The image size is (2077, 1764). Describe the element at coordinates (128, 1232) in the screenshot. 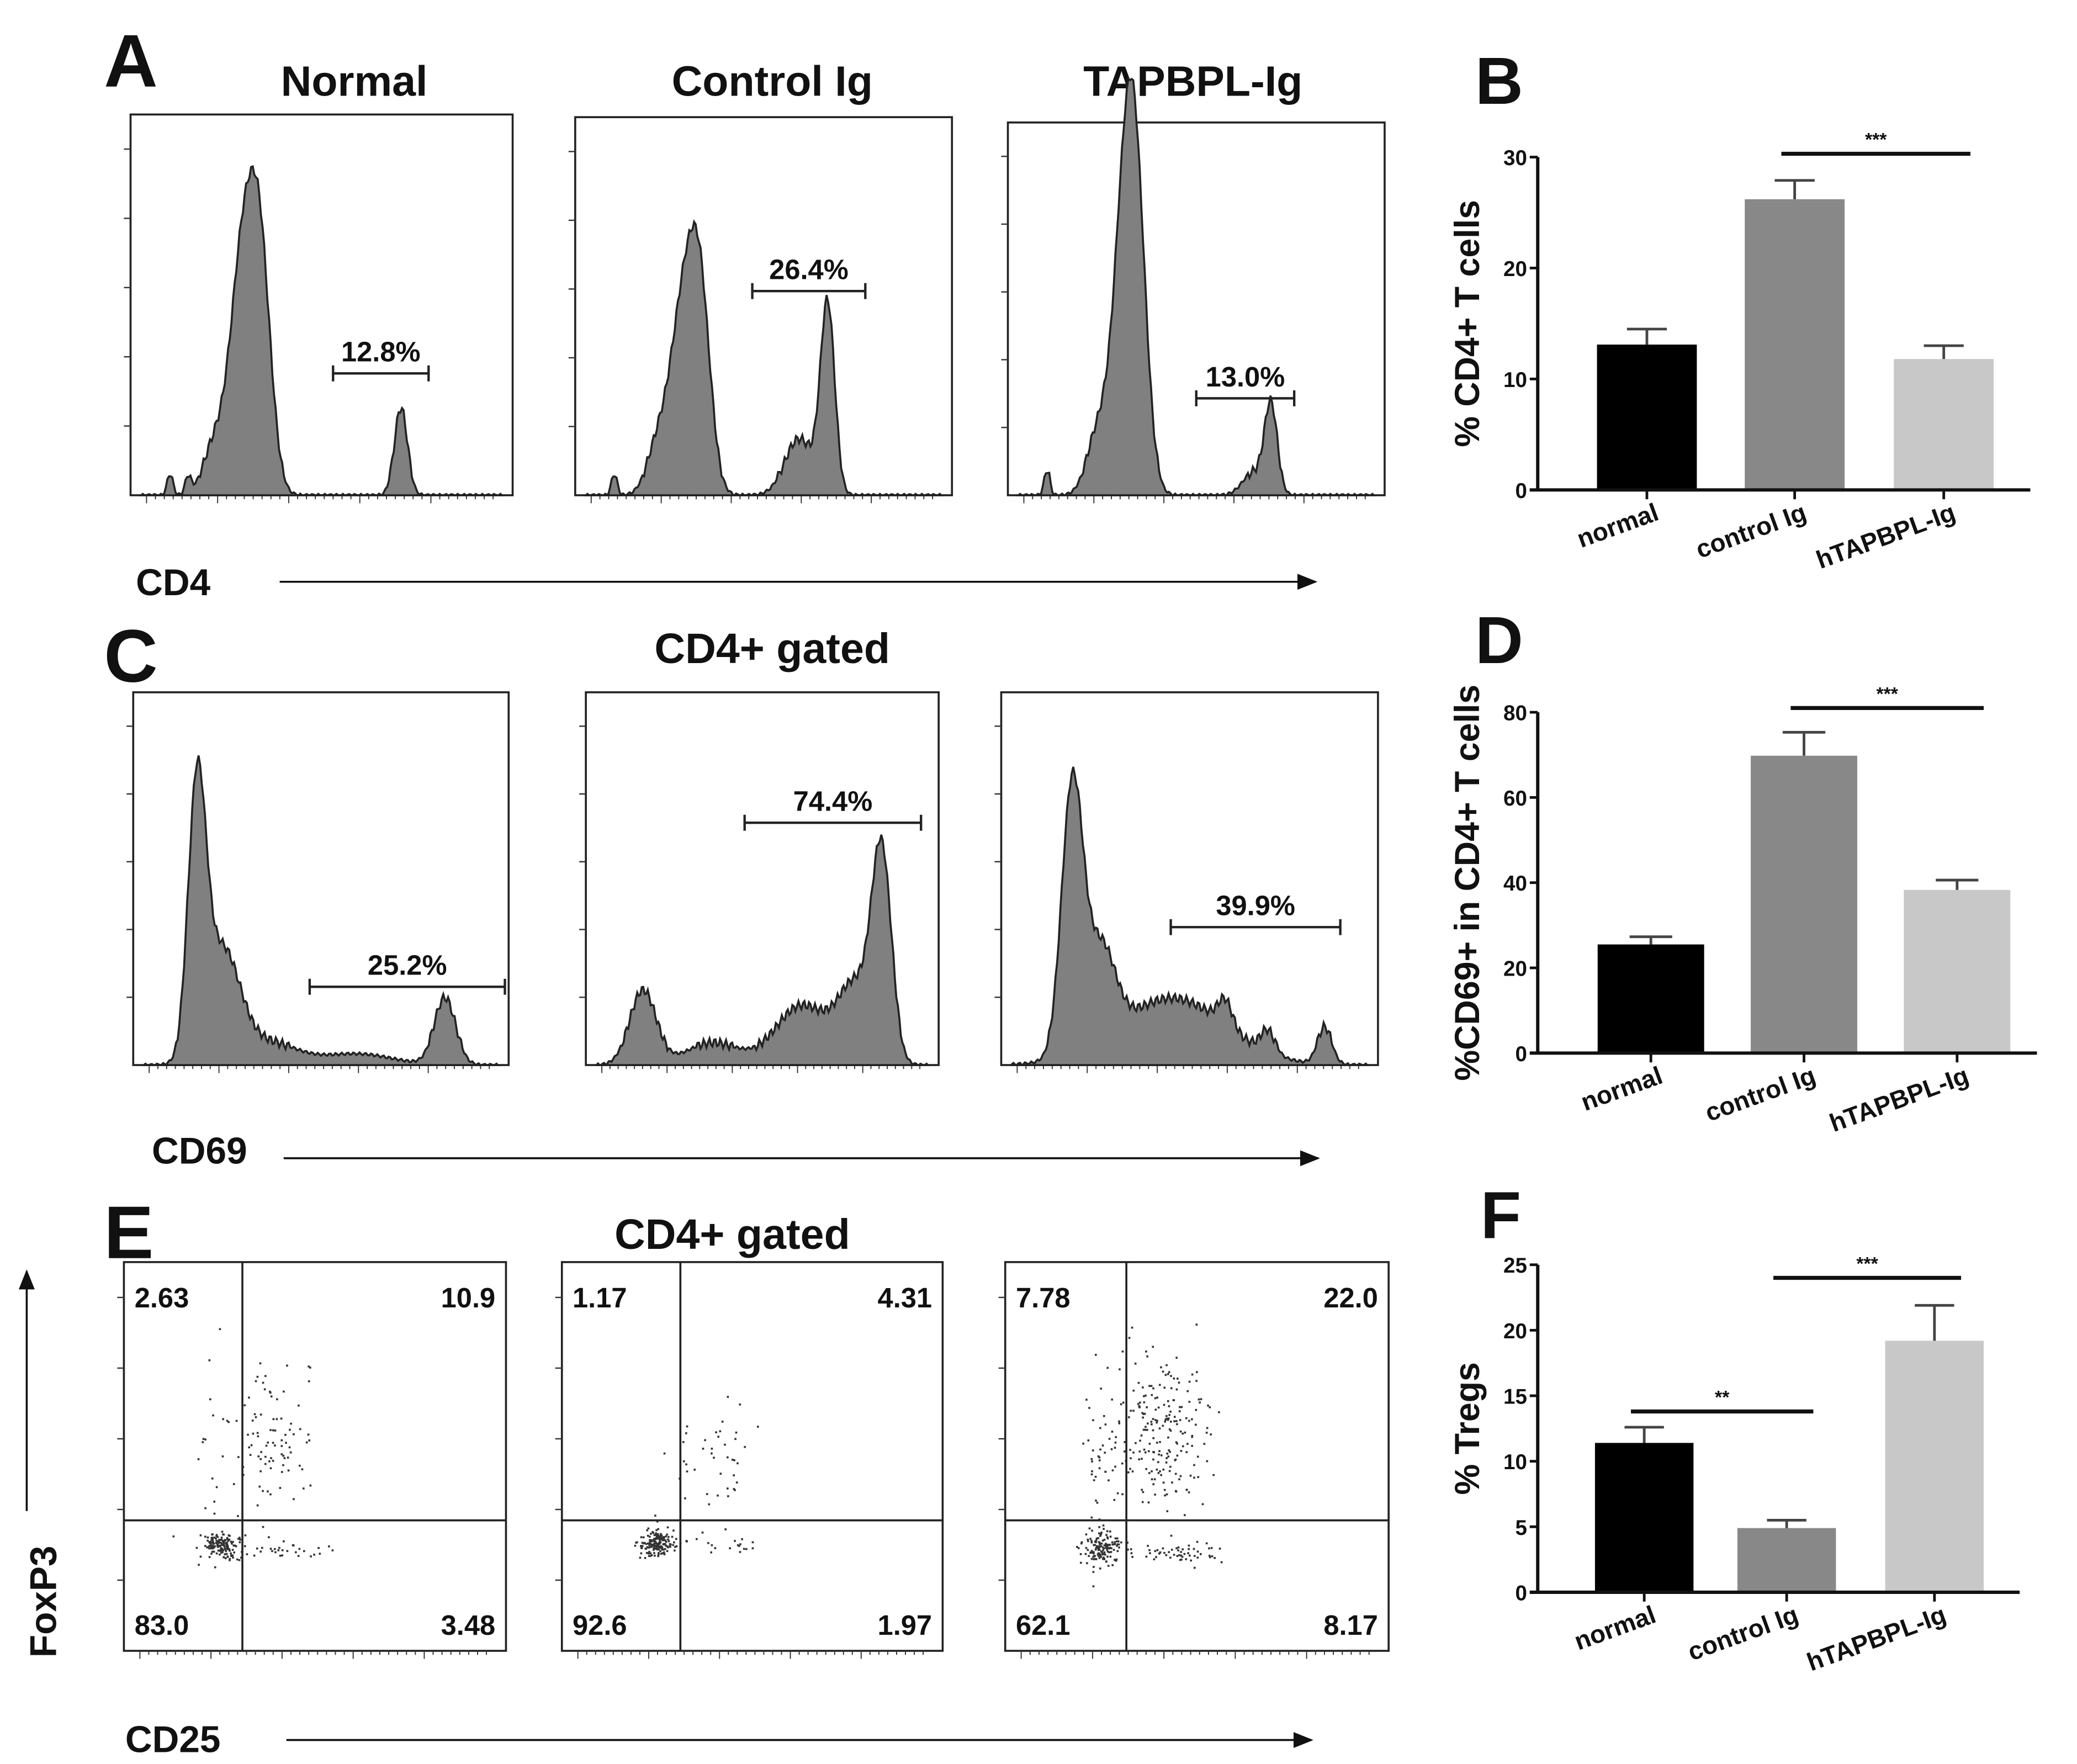

I see `panel-label-e: E` at that location.